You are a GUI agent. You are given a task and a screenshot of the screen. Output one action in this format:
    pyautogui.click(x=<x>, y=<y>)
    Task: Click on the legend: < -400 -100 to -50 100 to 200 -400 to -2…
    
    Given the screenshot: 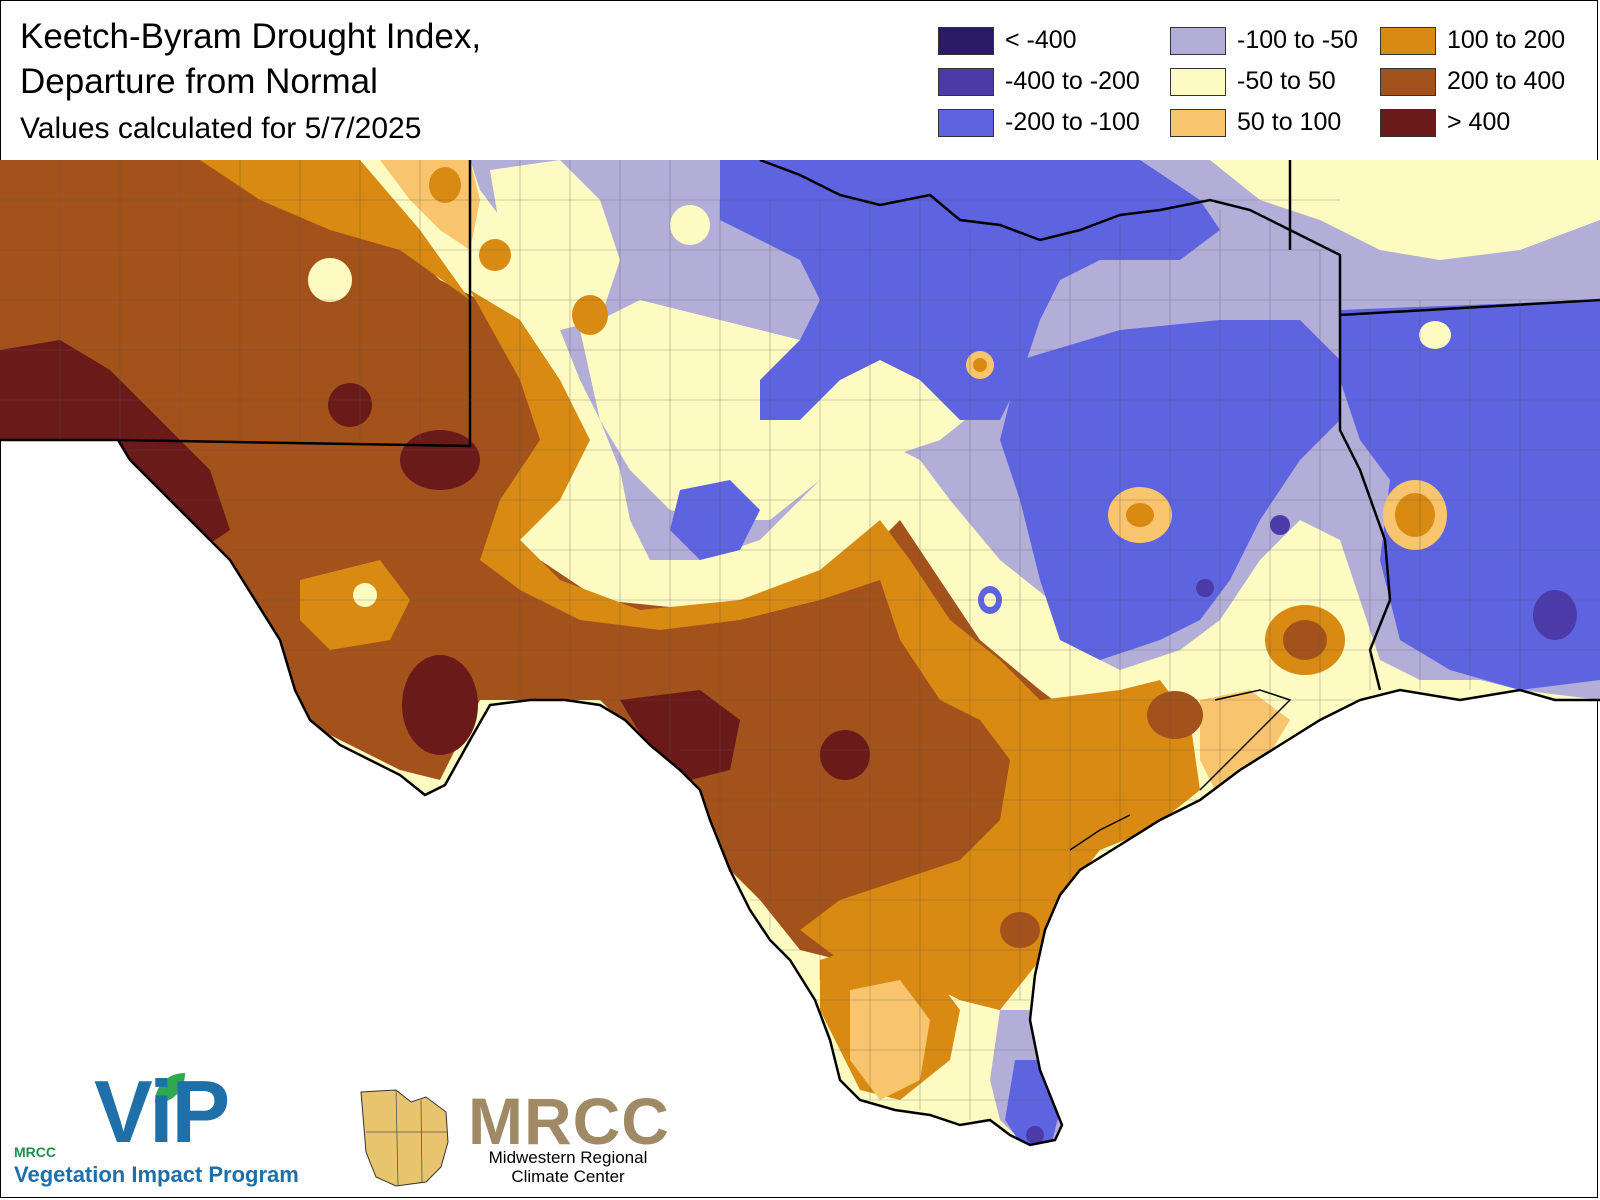 What is the action you would take?
    pyautogui.click(x=1264, y=81)
    